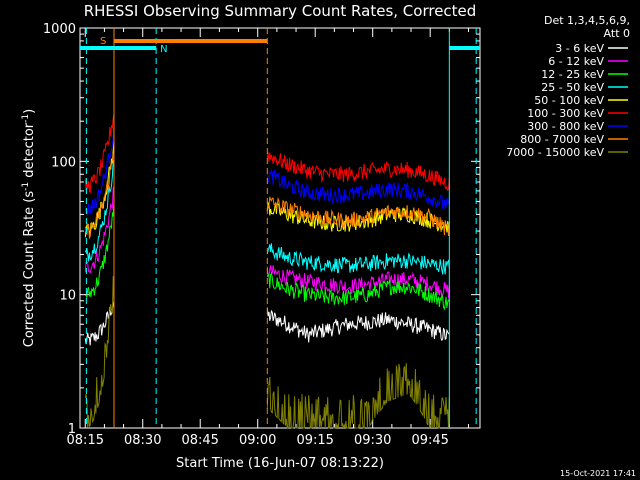 The image size is (640, 480). I want to click on x-tick-label: 09:15, so click(314, 440).